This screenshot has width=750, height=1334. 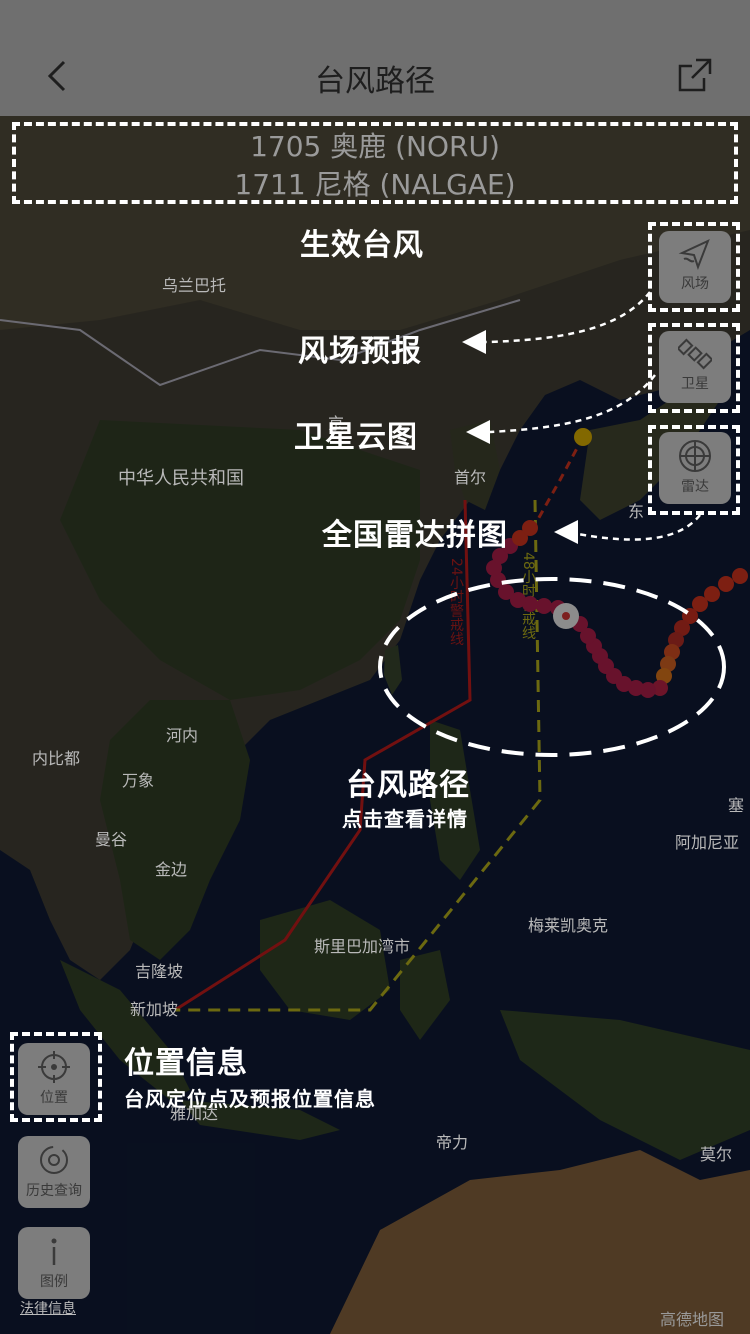 What do you see at coordinates (375, 146) in the screenshot?
I see `typhoon-item-noru: 1705 奥鹿 (NORU)` at bounding box center [375, 146].